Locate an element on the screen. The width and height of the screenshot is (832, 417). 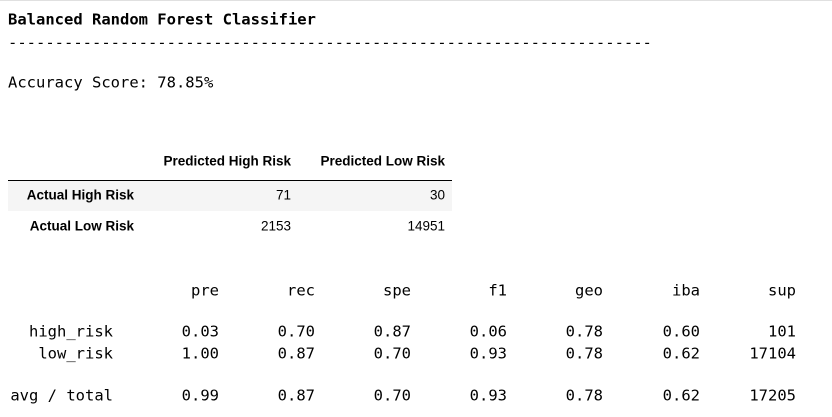
report-value: 0.06 is located at coordinates (488, 332).